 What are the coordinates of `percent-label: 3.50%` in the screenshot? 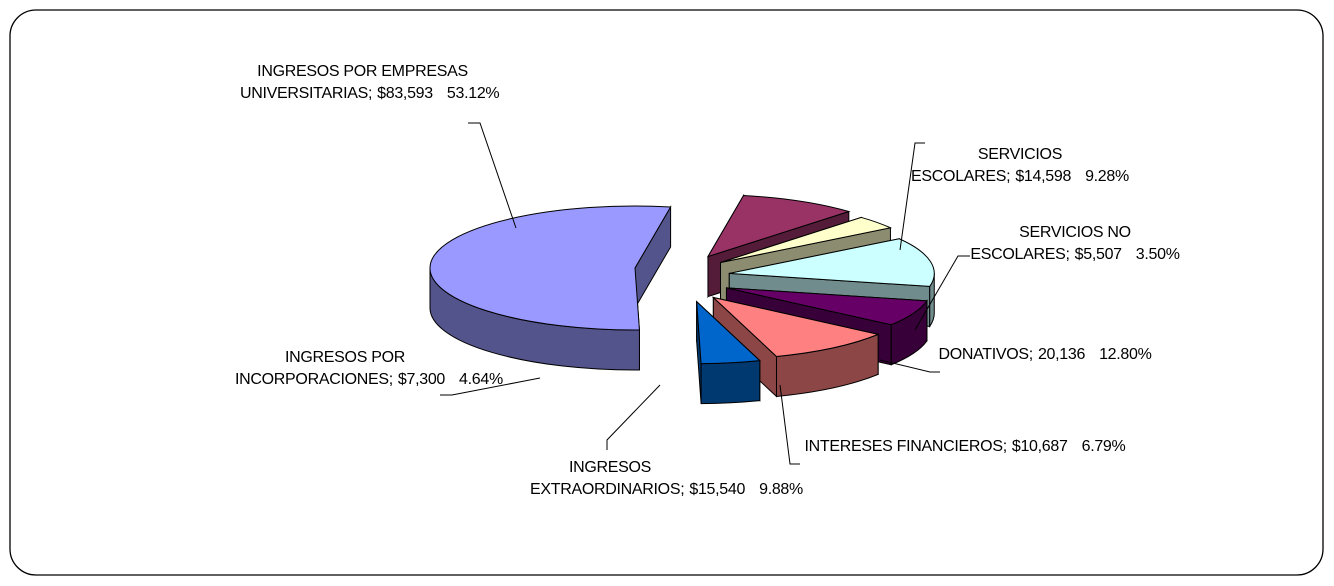 It's located at (1157, 254).